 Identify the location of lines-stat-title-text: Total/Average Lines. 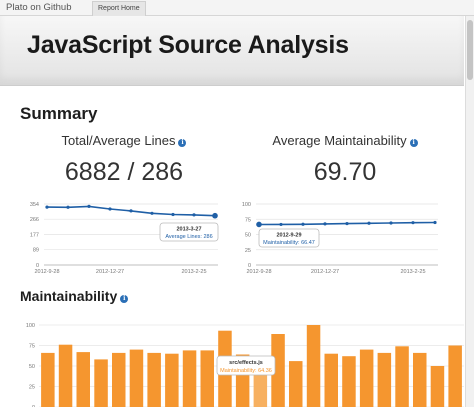
(118, 140).